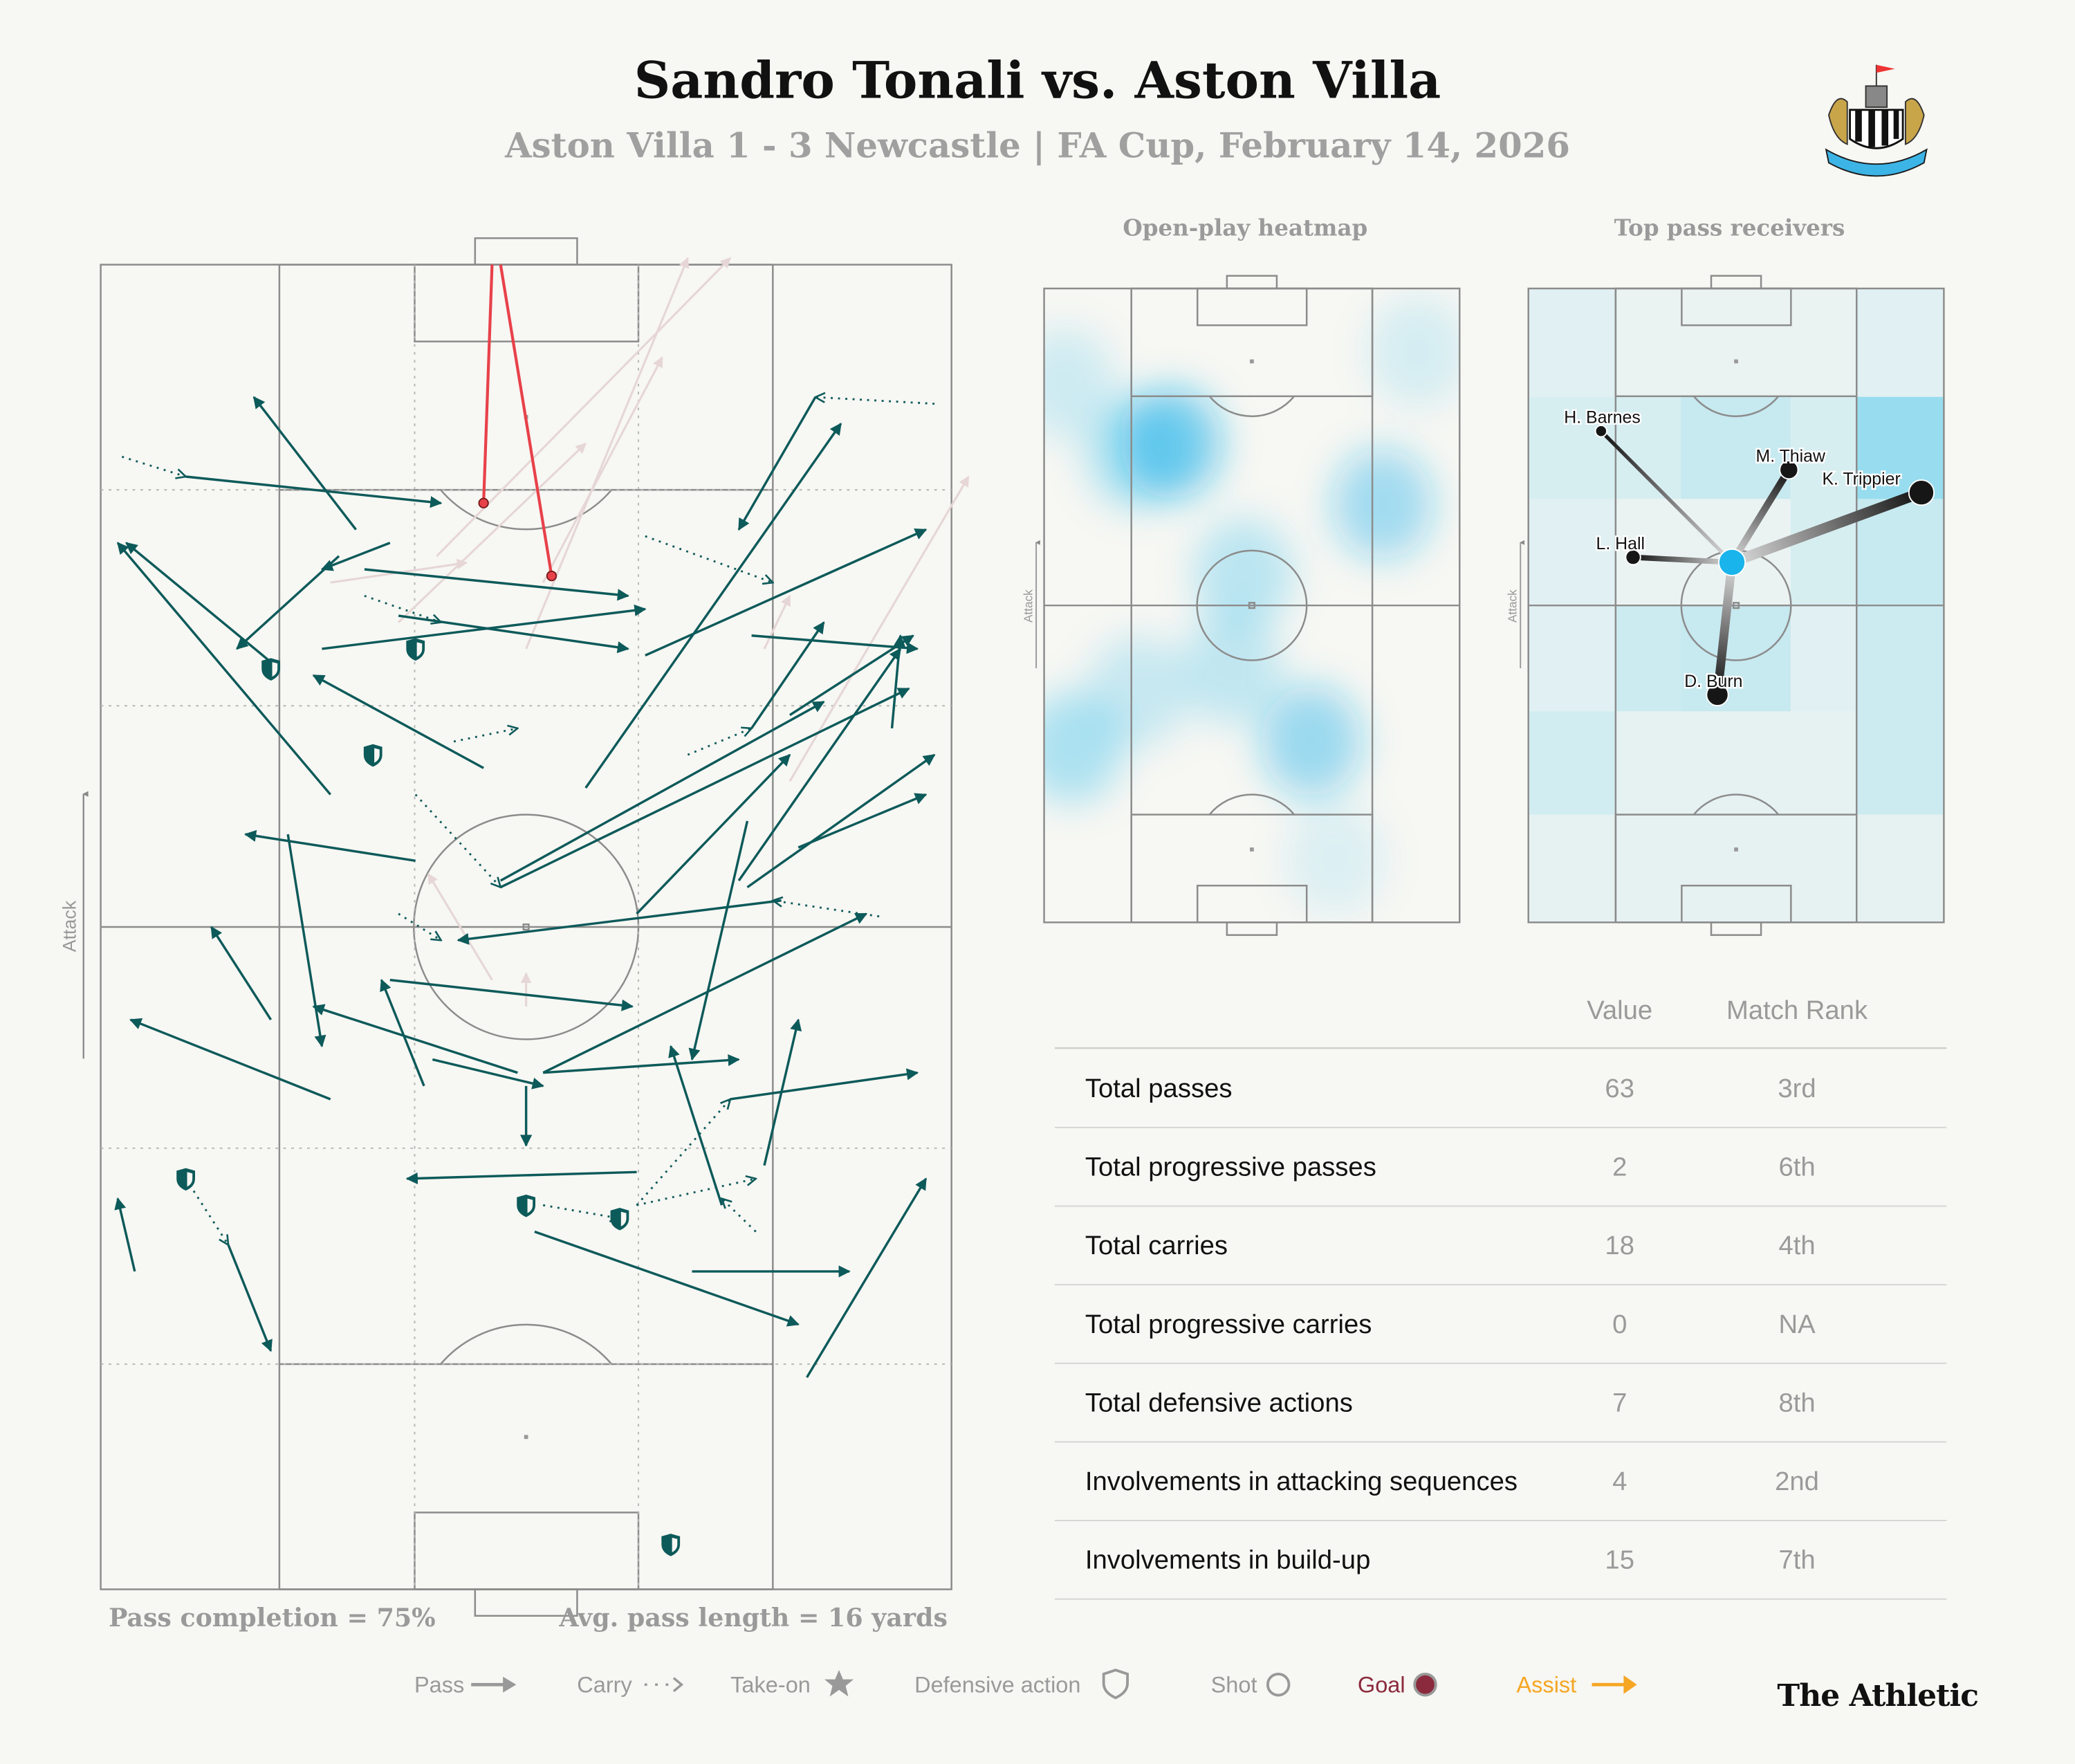 The width and height of the screenshot is (2075, 1764). I want to click on col-header-rank: Match Rank, so click(1797, 1010).